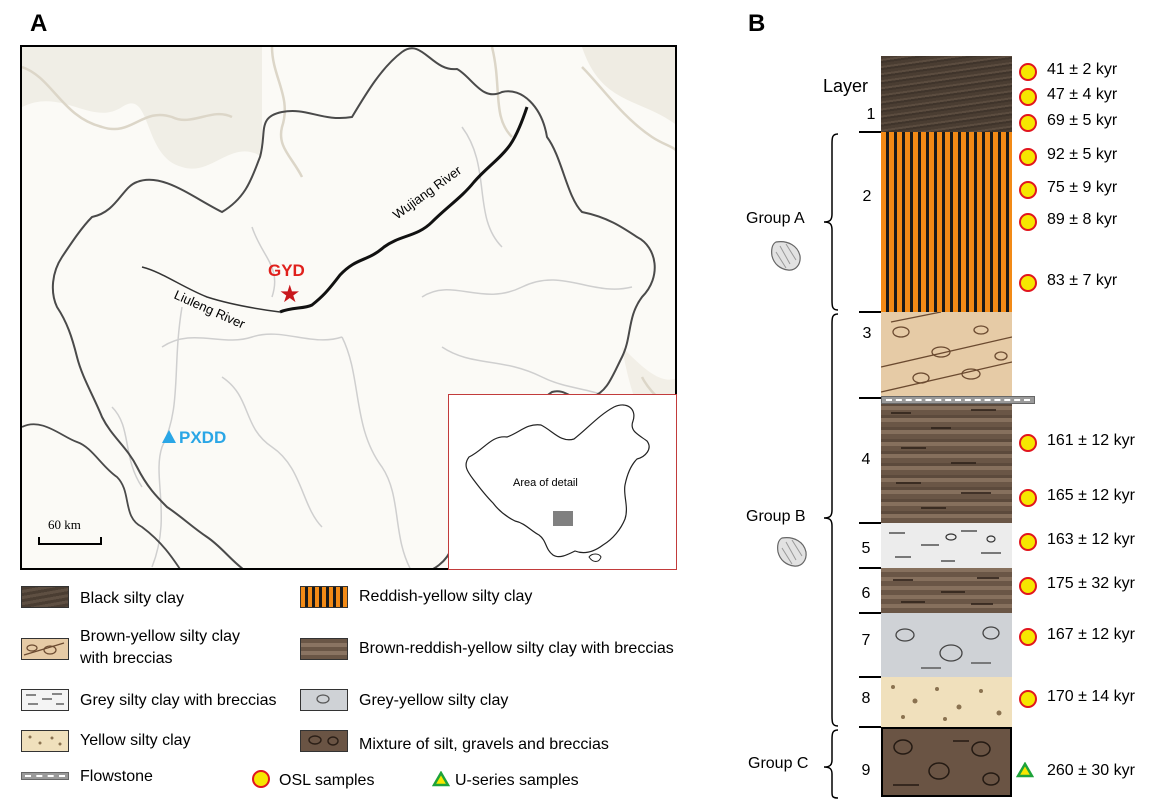 This screenshot has width=1173, height=811. Describe the element at coordinates (778, 763) in the screenshot. I see `group-c-label: Group C` at that location.